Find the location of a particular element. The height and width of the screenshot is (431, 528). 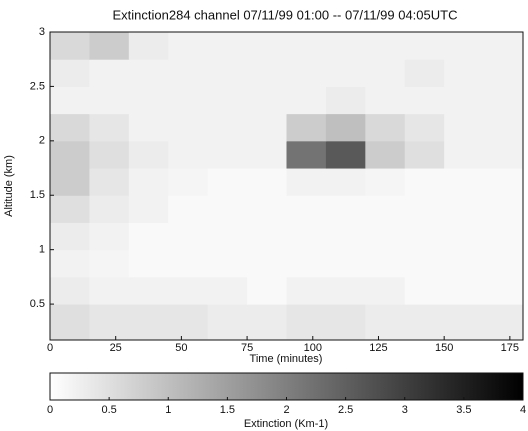

y-tick-label: 1.5 is located at coordinates (37, 195).